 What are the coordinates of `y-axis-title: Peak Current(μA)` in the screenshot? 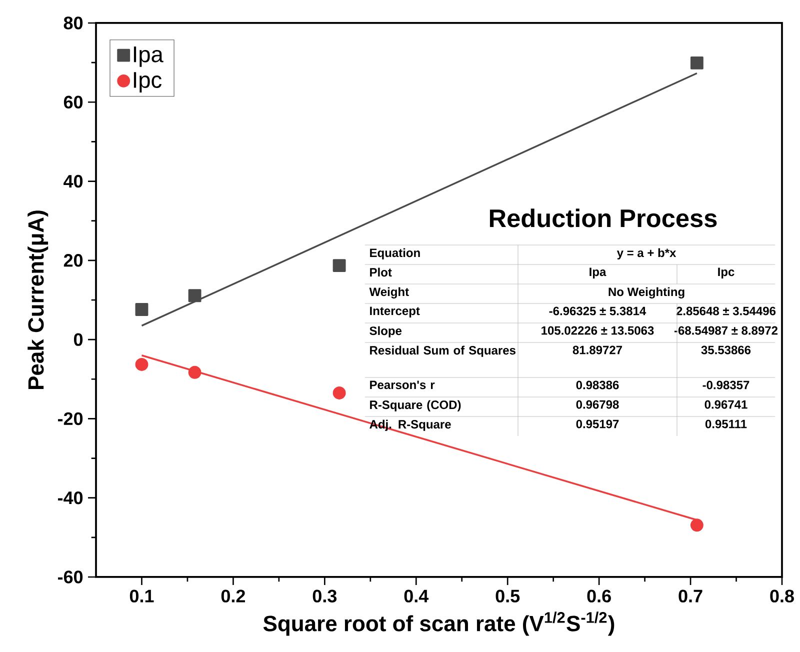 It's located at (38, 299).